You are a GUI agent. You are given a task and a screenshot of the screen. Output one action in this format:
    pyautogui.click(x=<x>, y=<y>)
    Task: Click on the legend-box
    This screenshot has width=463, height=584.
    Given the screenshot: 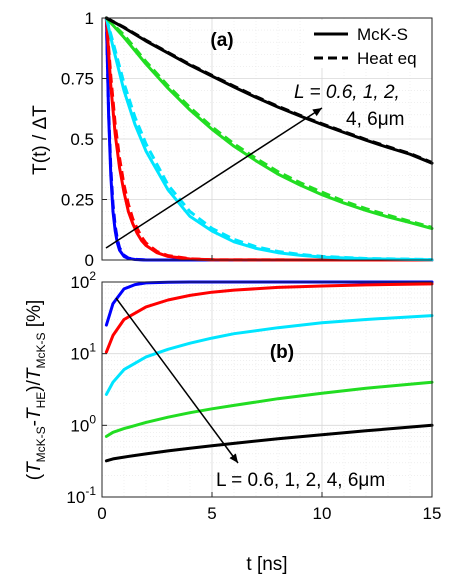 What is the action you would take?
    pyautogui.click(x=368, y=44)
    